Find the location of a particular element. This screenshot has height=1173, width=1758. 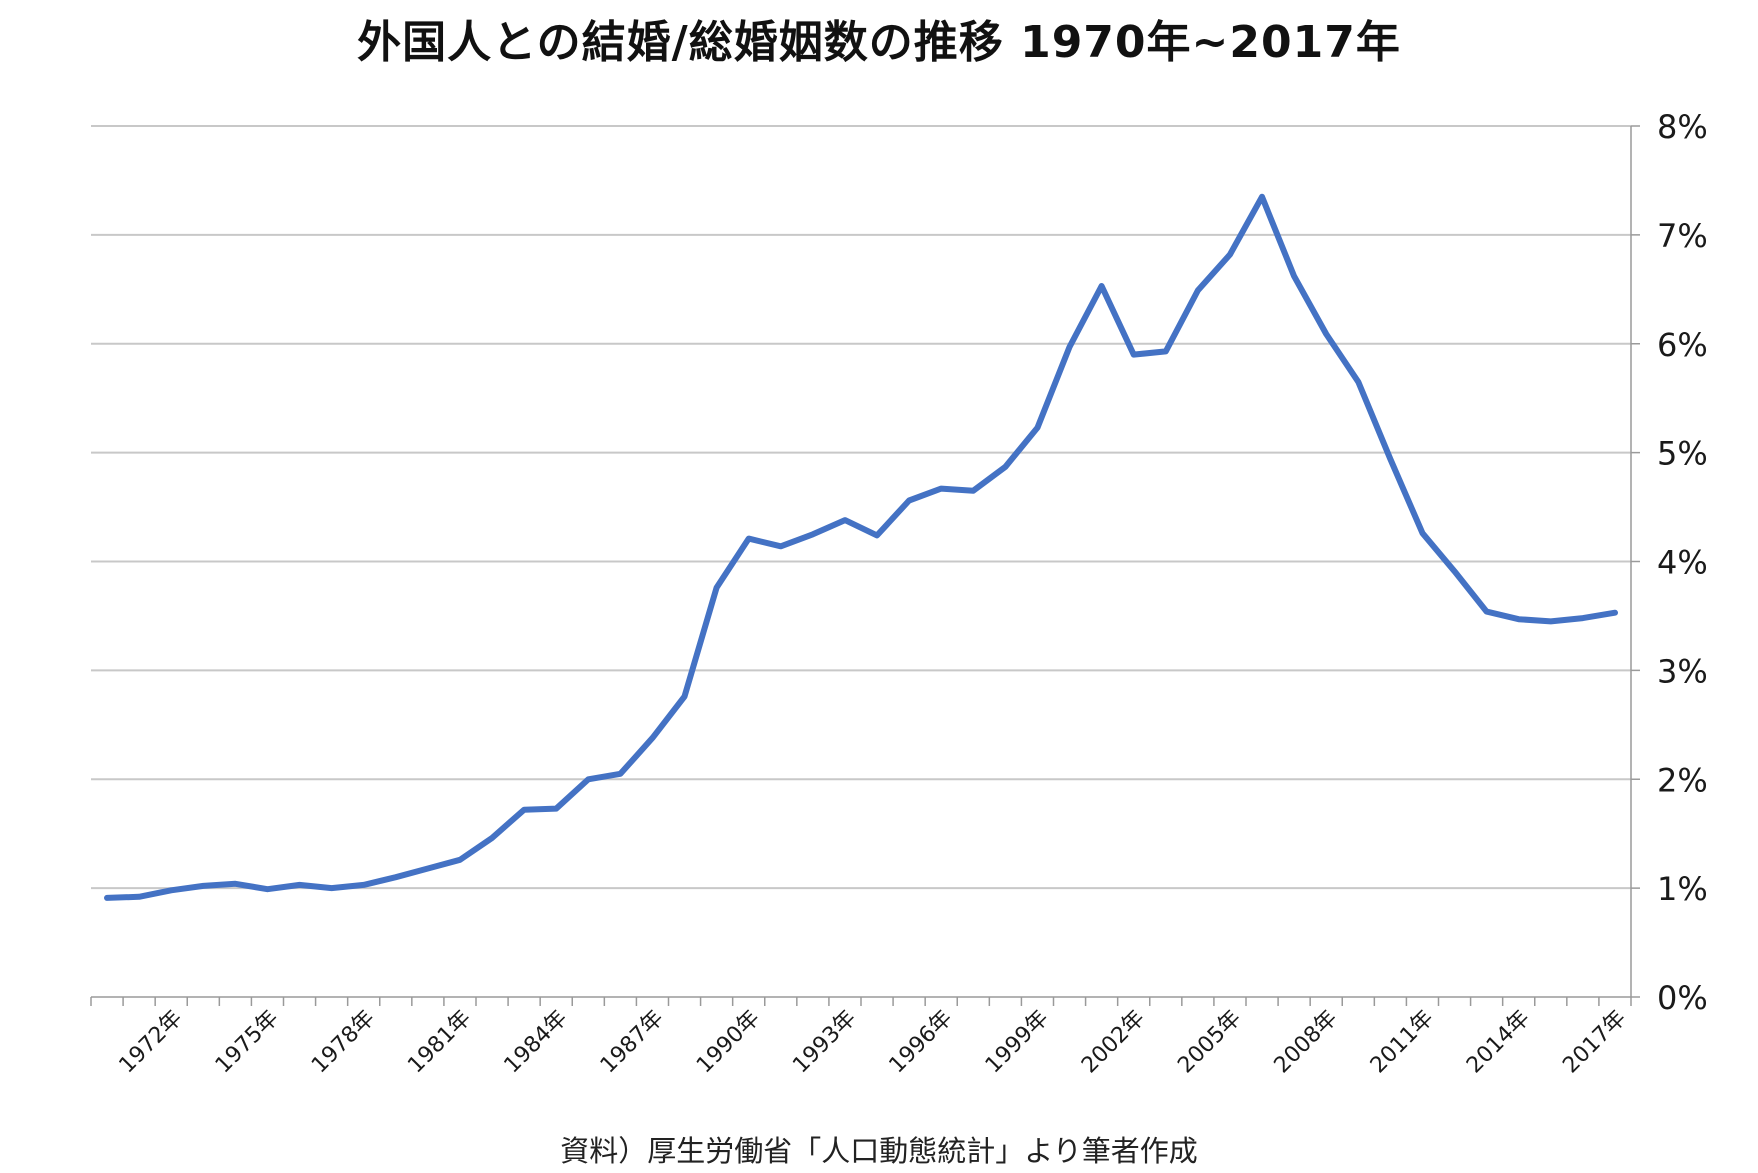

x-tick-label: 1990年 is located at coordinates (728, 1042).